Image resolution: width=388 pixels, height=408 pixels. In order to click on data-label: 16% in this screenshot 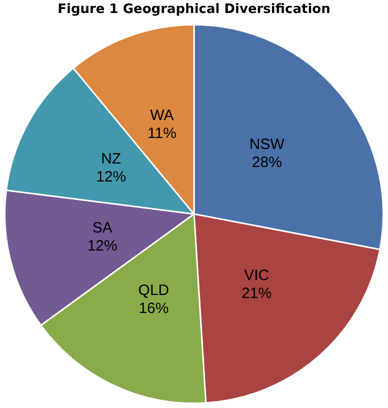, I will do `click(153, 308)`.